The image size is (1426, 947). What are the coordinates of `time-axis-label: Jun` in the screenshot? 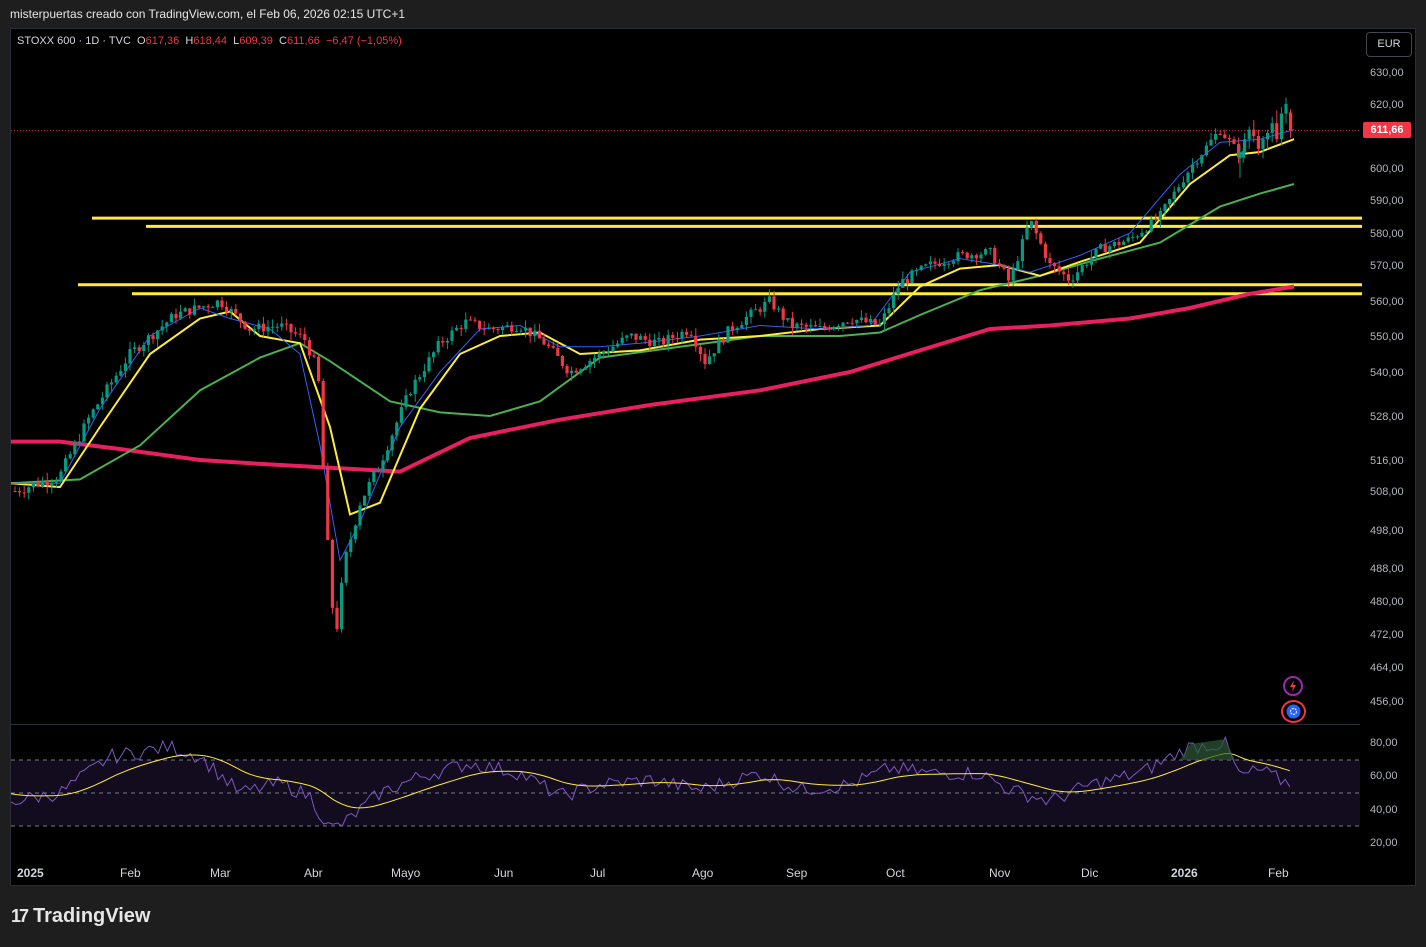 It's located at (503, 873).